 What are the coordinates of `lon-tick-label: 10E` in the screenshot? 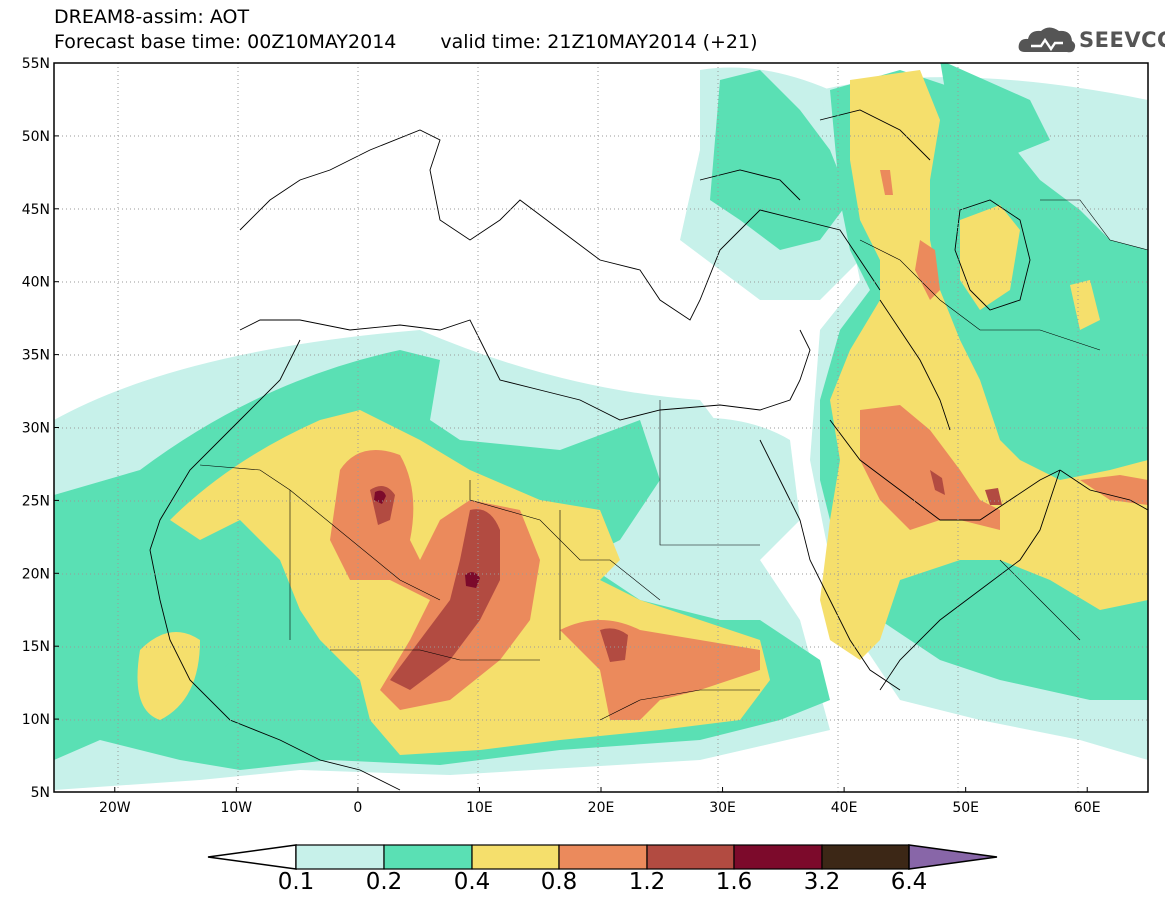 It's located at (479, 808).